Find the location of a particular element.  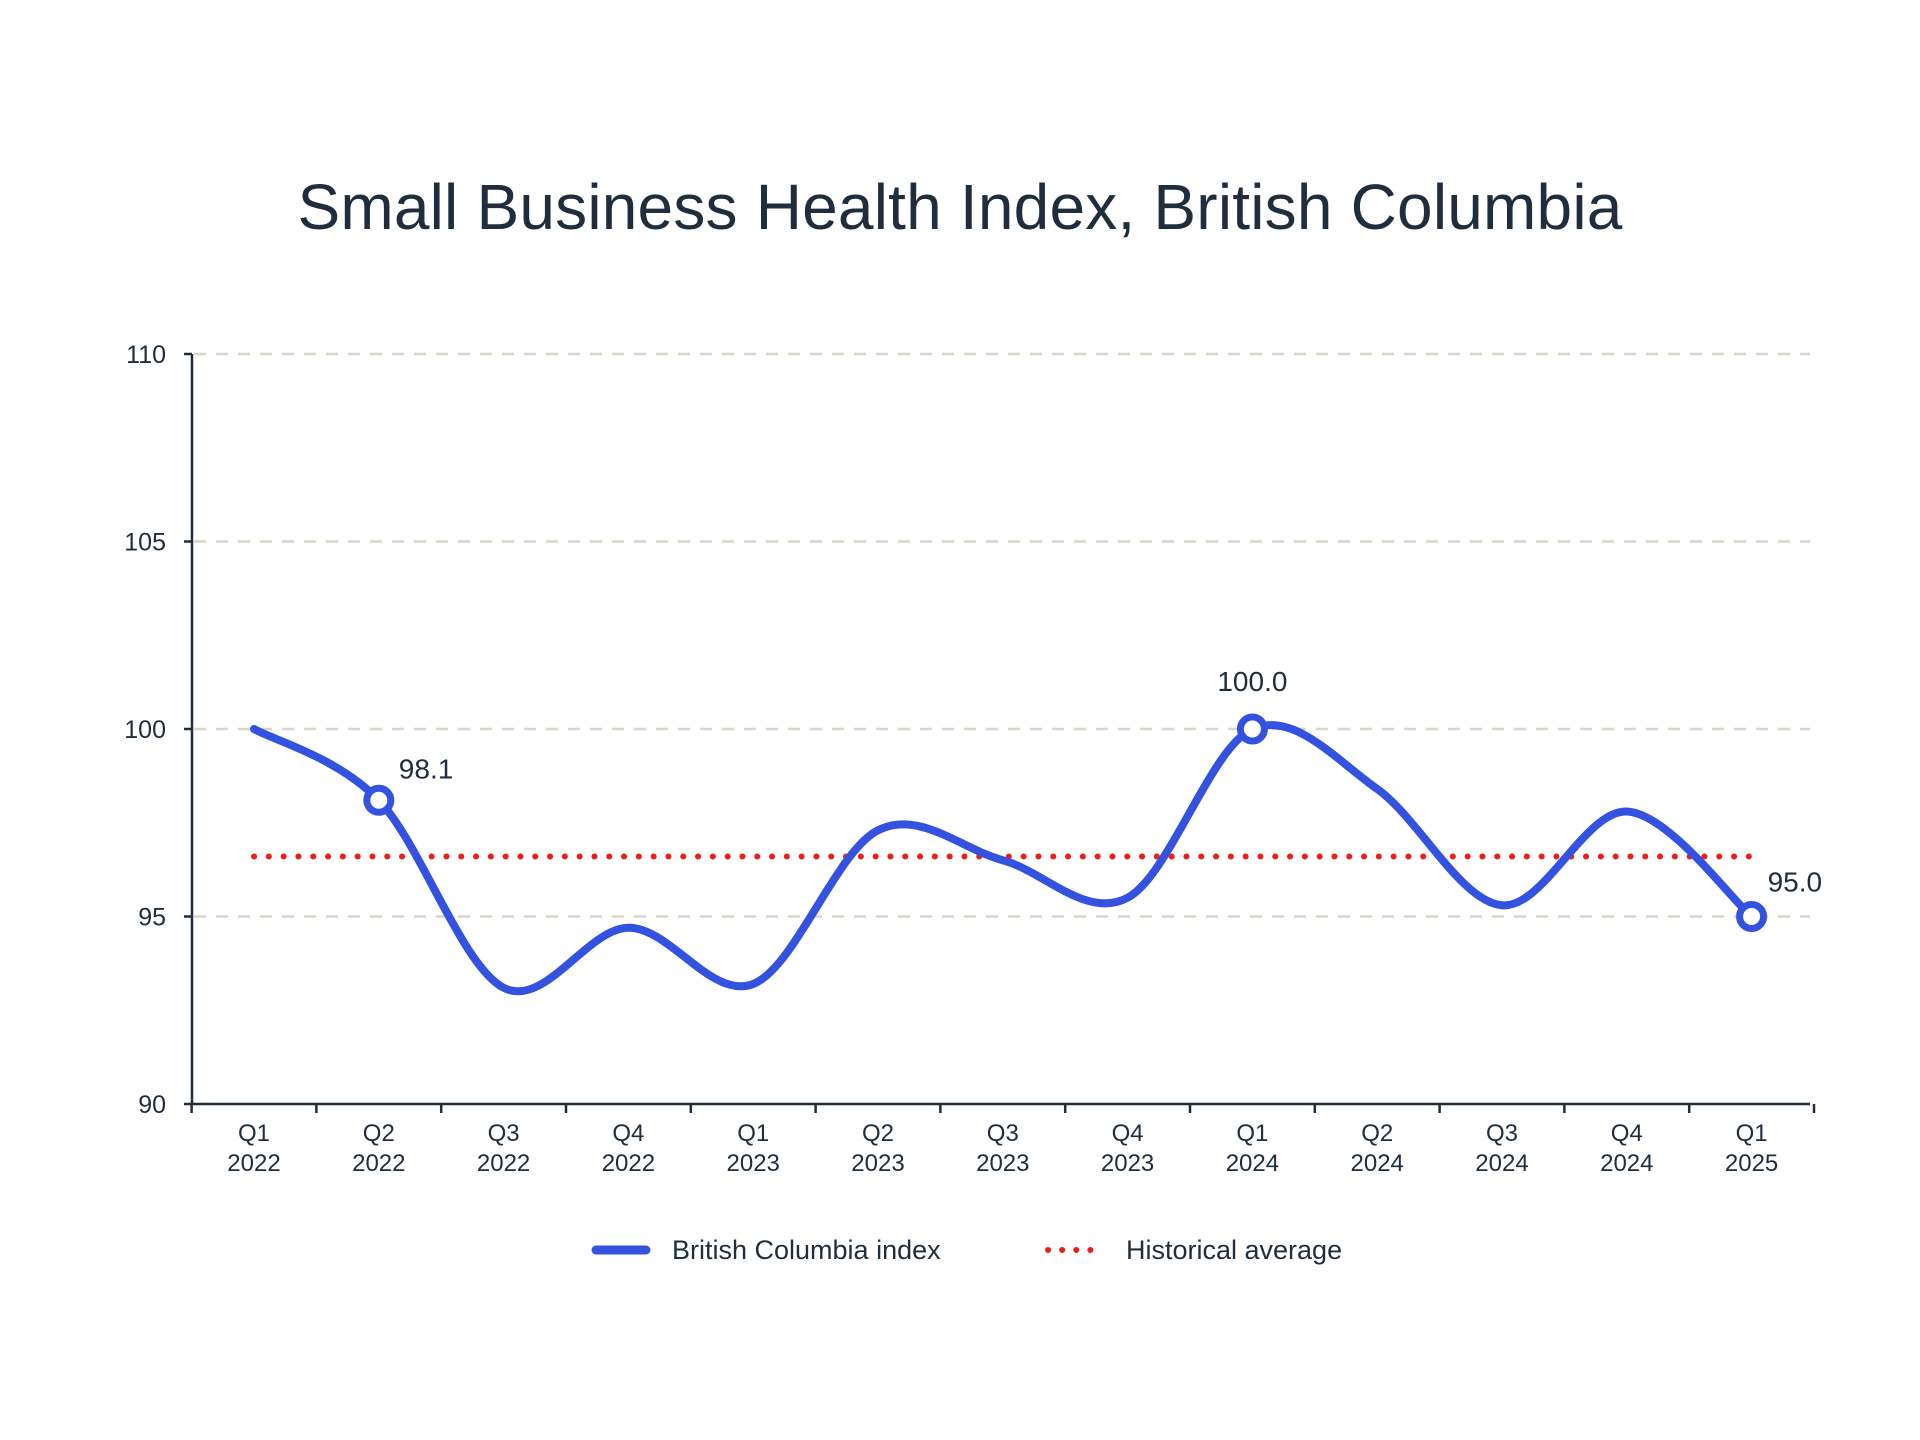

data-label: 95.0 is located at coordinates (1795, 882).